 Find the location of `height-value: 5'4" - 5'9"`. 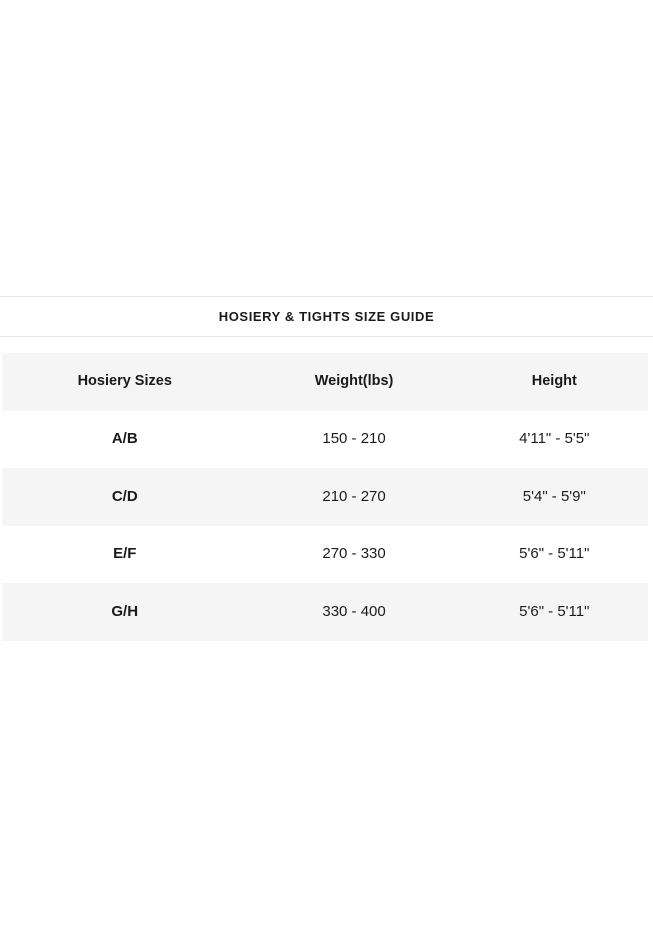

height-value: 5'4" - 5'9" is located at coordinates (554, 496).